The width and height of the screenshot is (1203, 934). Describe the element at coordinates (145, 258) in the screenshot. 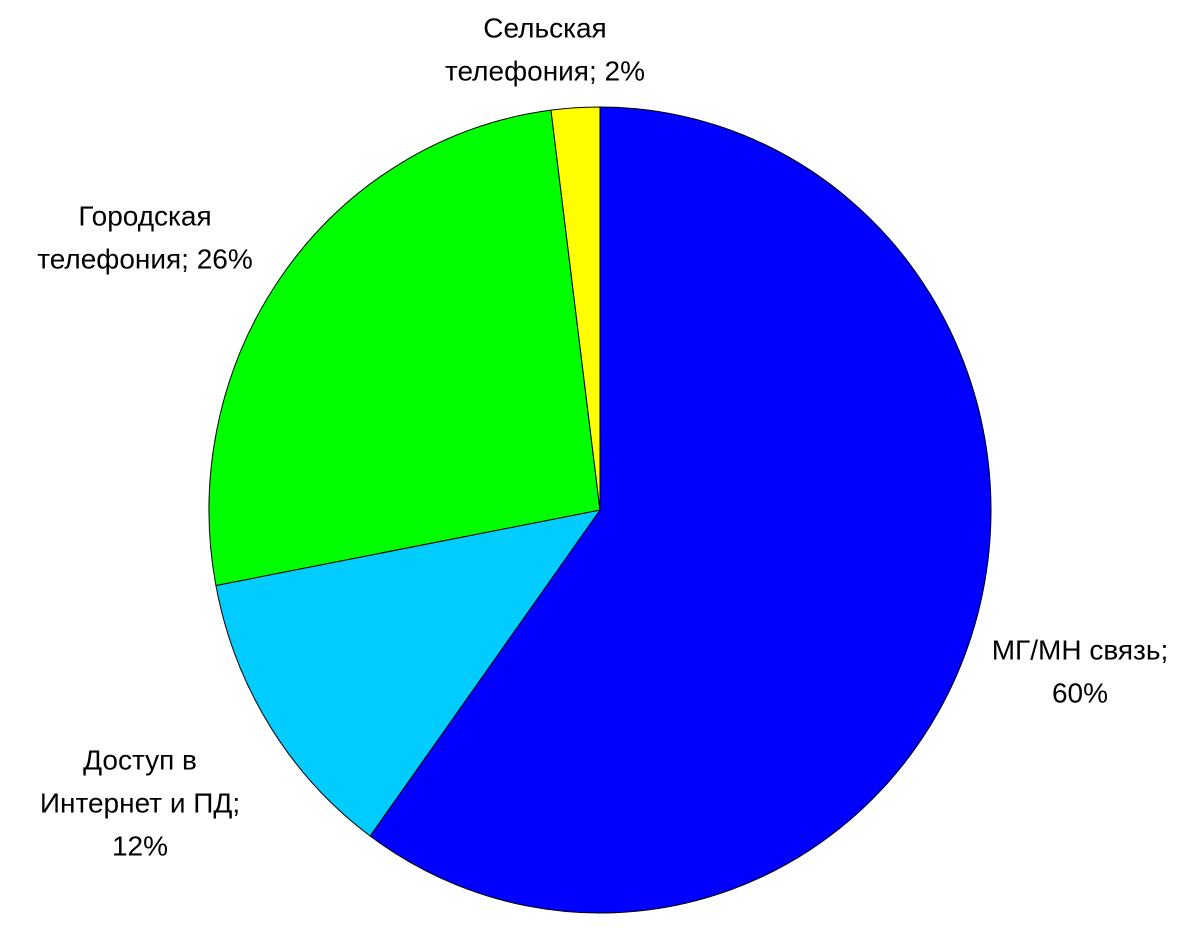

I see `slice-label: телефония; 26%` at that location.